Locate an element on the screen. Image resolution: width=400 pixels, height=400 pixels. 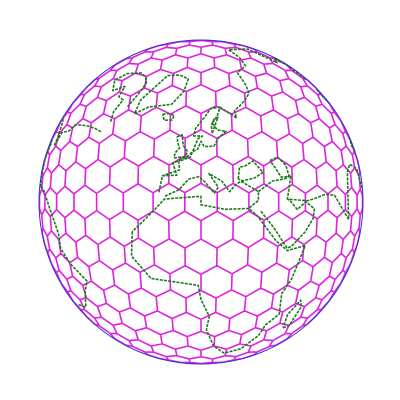
coastline-canada is located at coordinates (128, 97).